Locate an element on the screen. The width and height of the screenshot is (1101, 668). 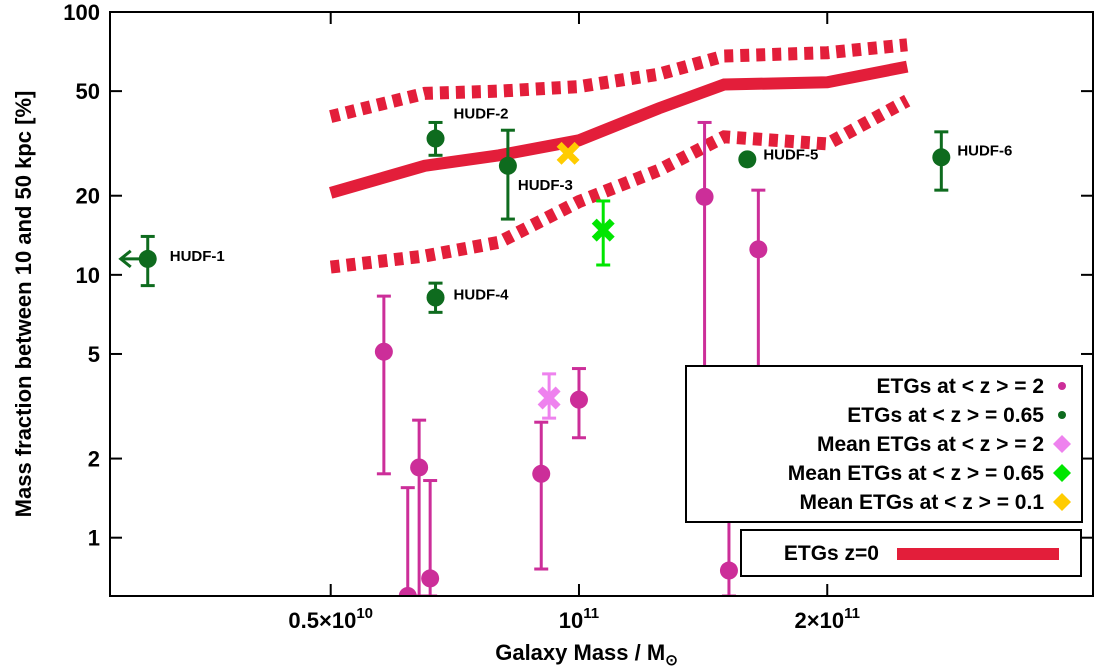
point-label: HUDF-5 is located at coordinates (790, 154).